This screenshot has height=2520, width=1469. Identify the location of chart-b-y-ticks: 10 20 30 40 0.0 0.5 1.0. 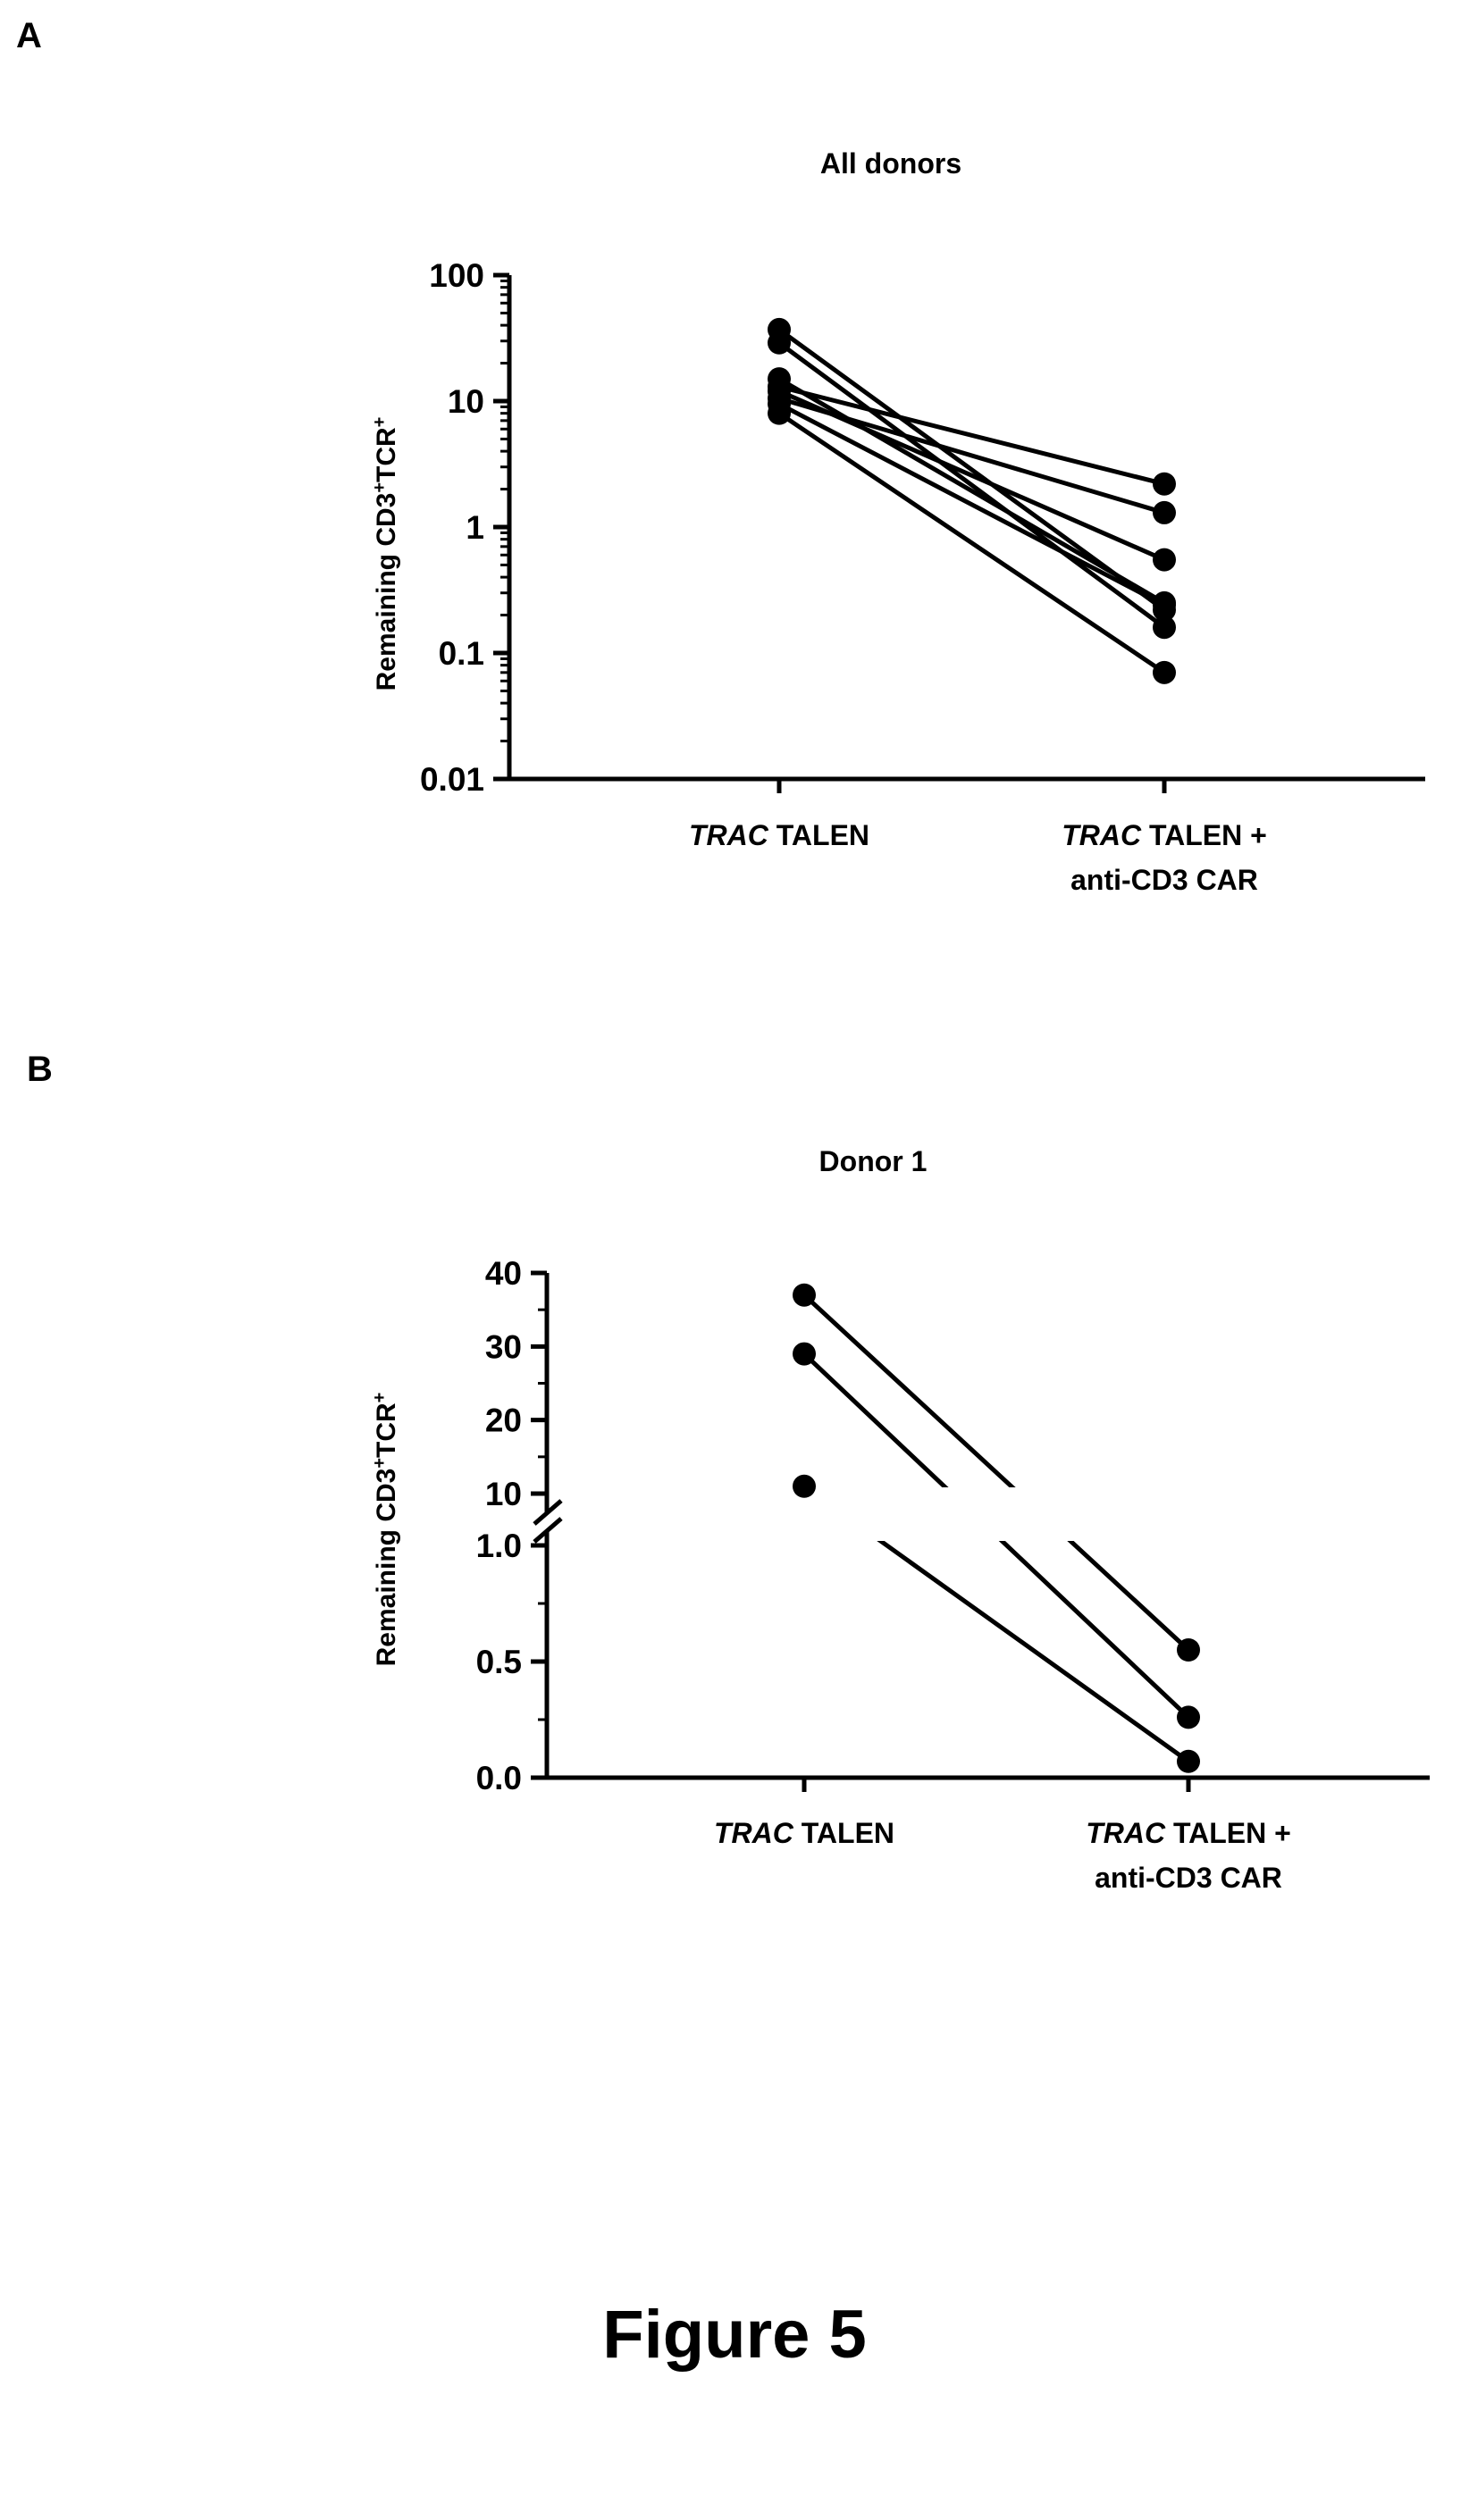
(499, 1525).